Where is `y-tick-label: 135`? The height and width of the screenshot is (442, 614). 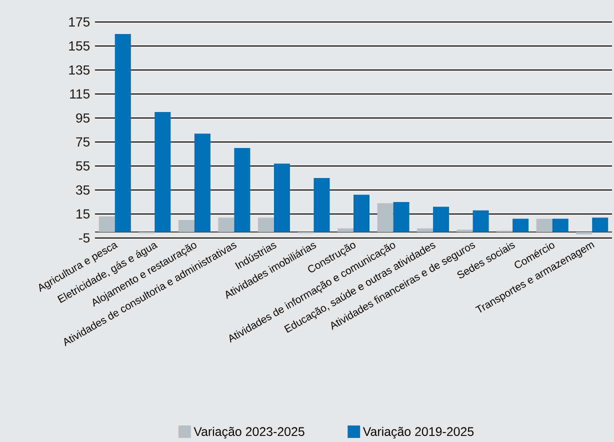 y-tick-label: 135 is located at coordinates (79, 70).